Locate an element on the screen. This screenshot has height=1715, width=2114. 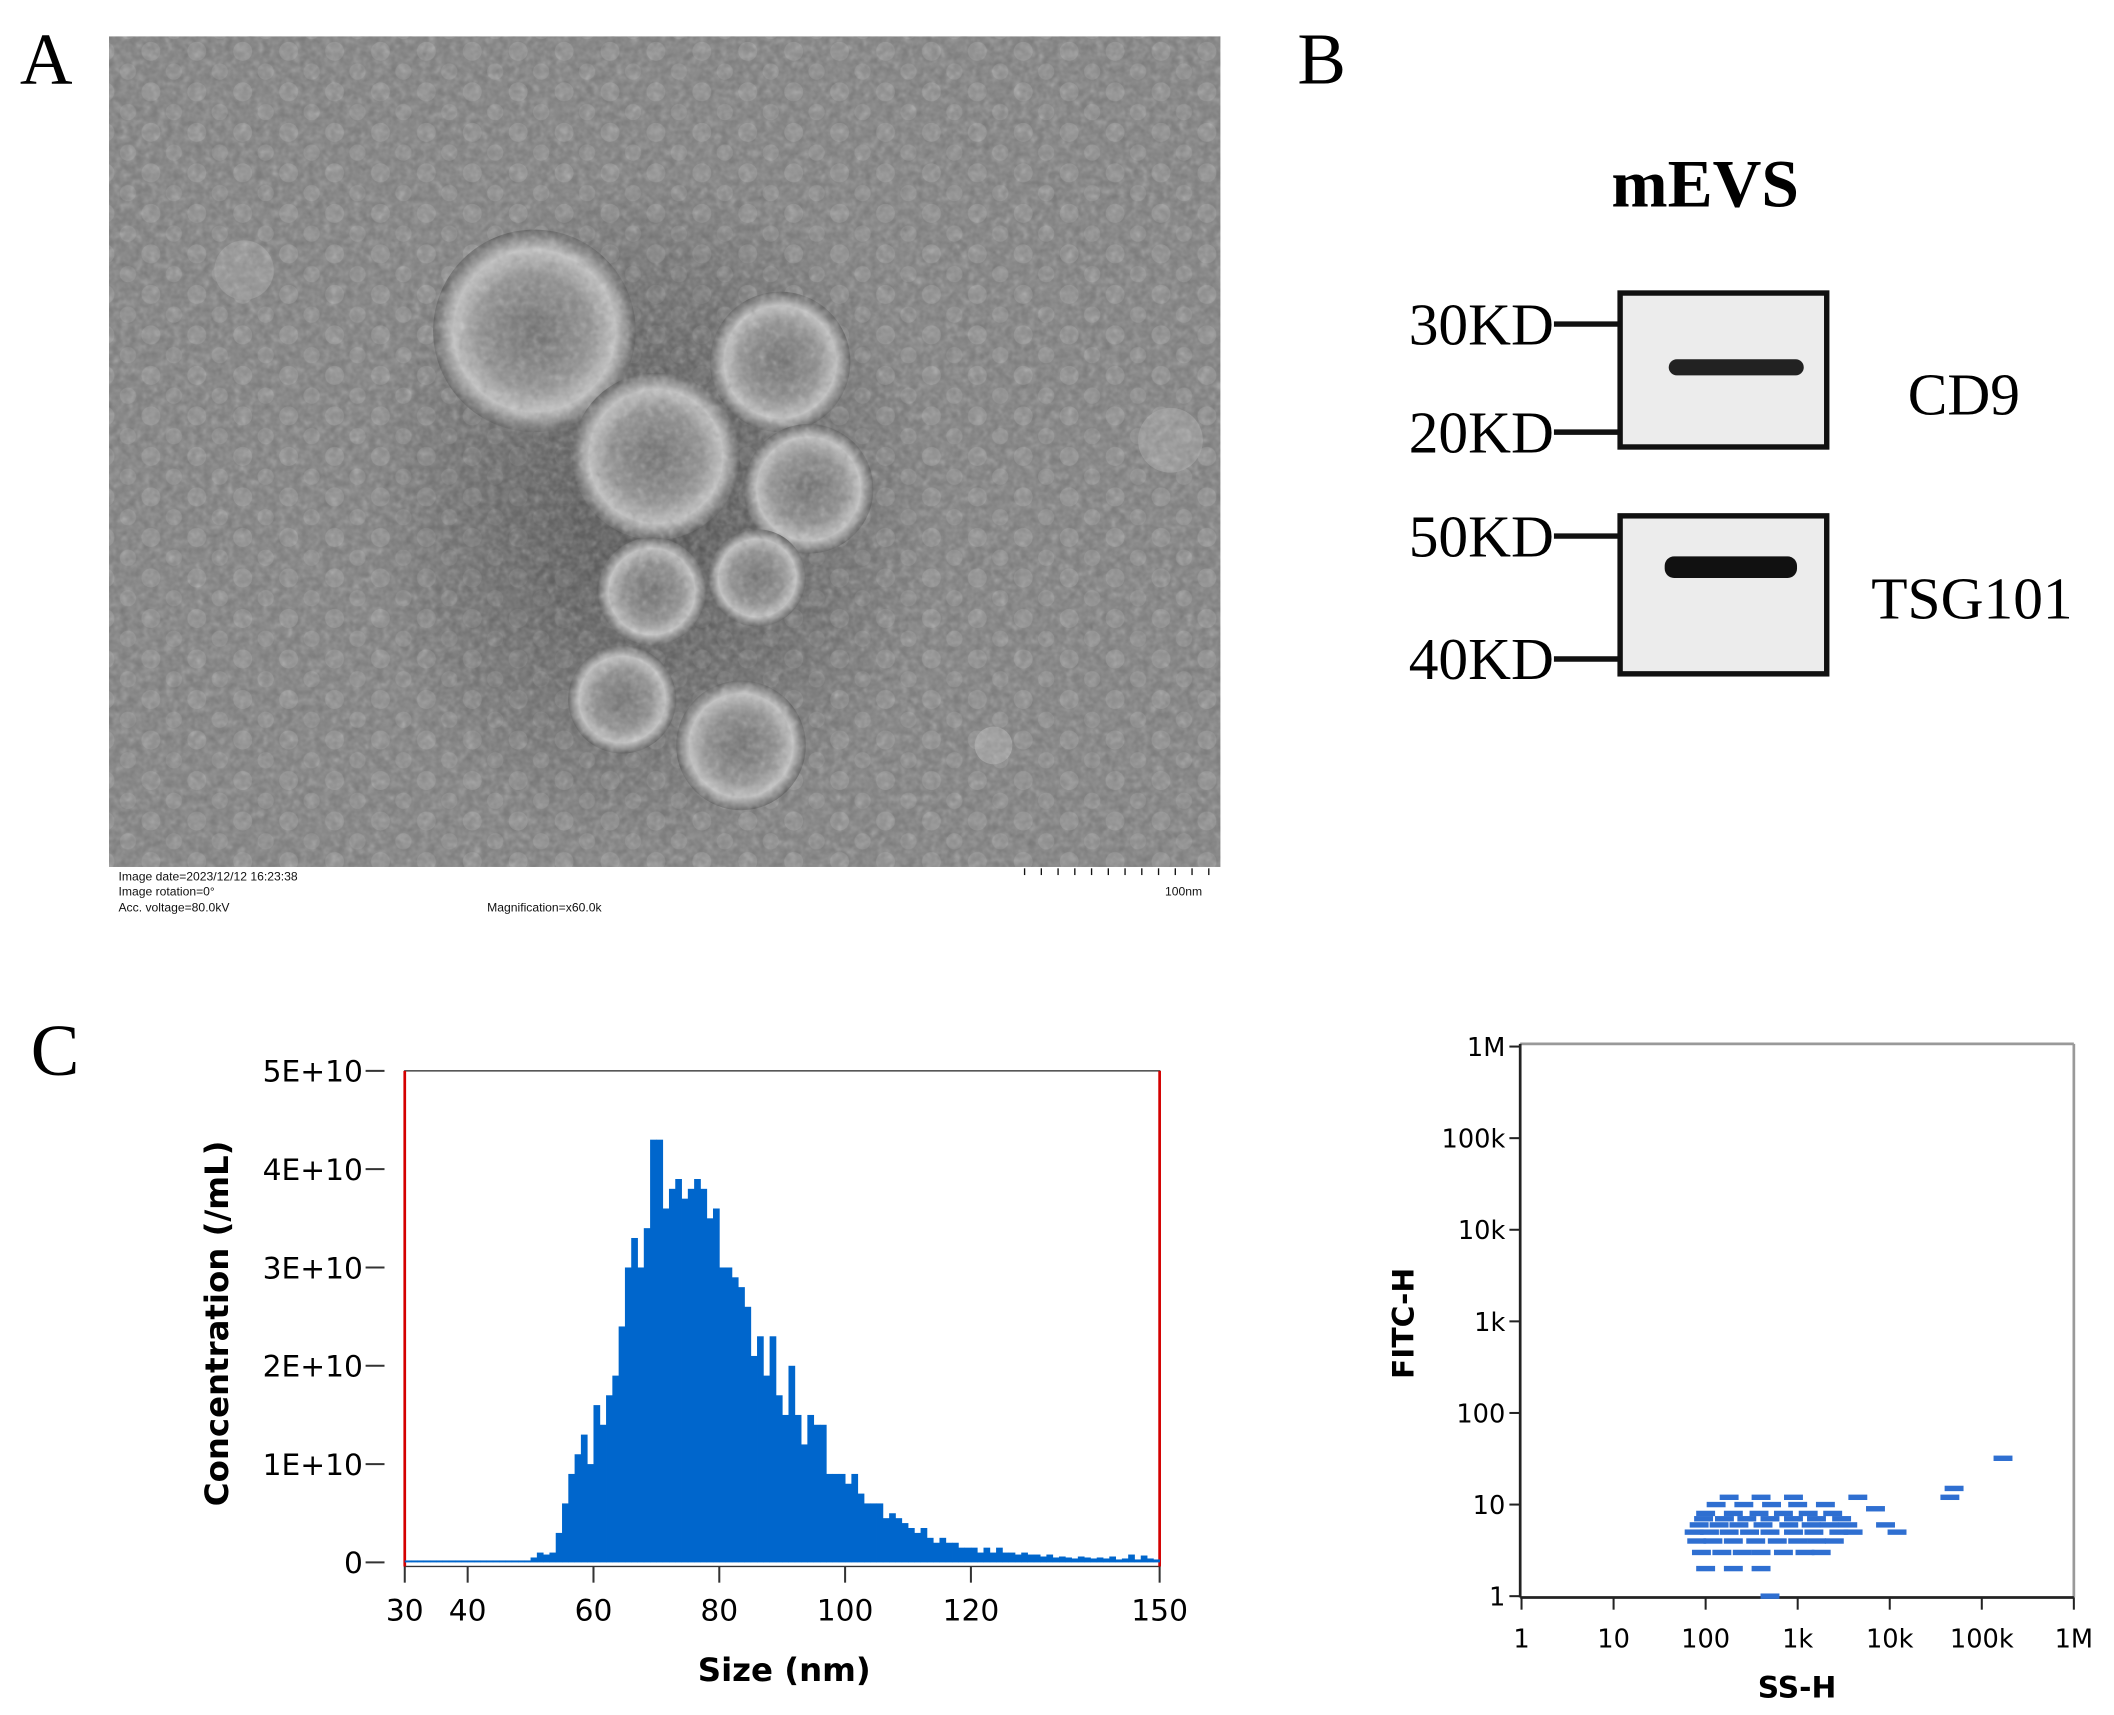
x-tick-label: 40 is located at coordinates (468, 1610).